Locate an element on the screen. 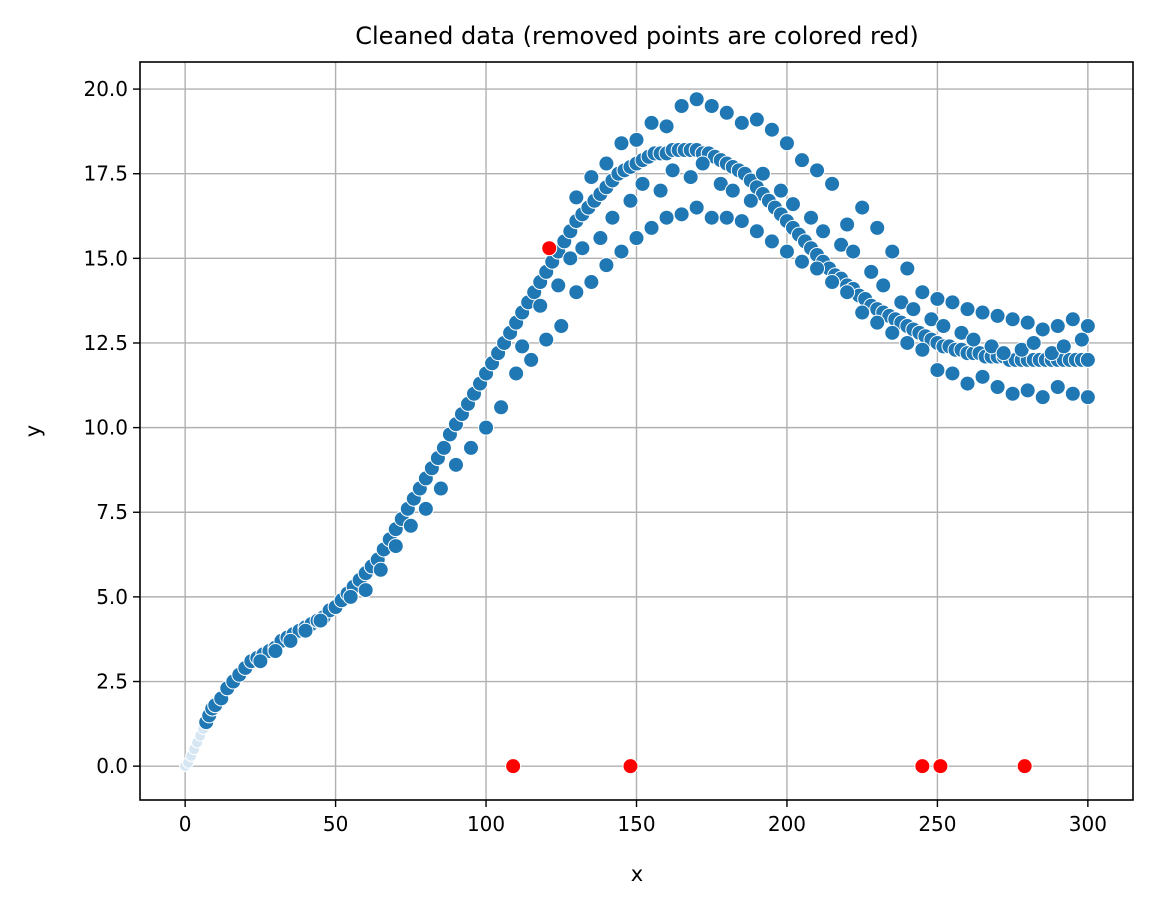 This screenshot has height=908, width=1152. y-tick-label: 15.0 is located at coordinates (105, 258).